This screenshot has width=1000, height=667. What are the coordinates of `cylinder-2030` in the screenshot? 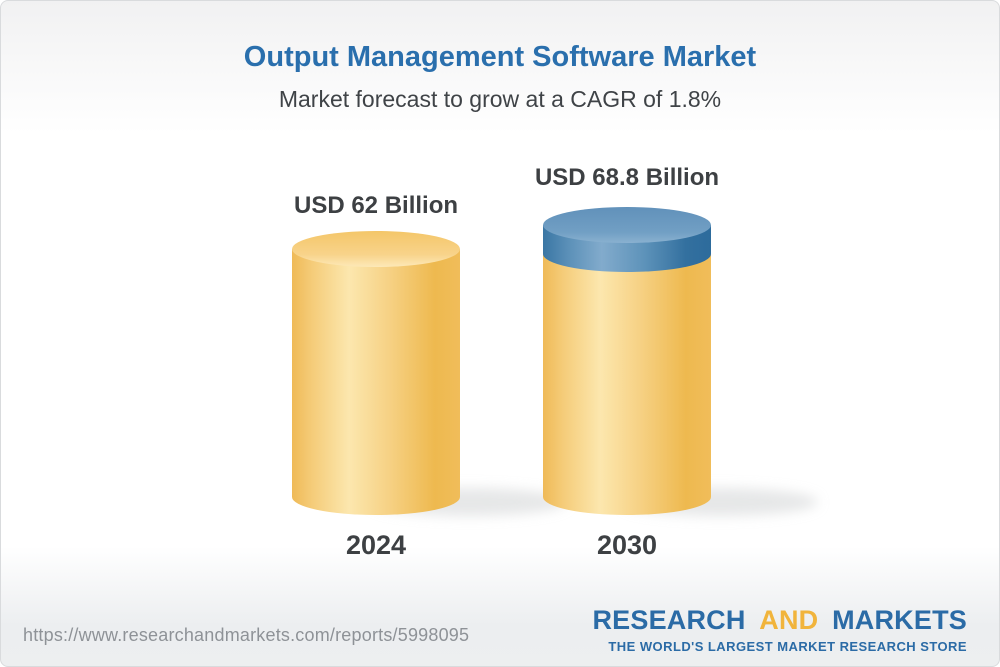 It's located at (680, 361).